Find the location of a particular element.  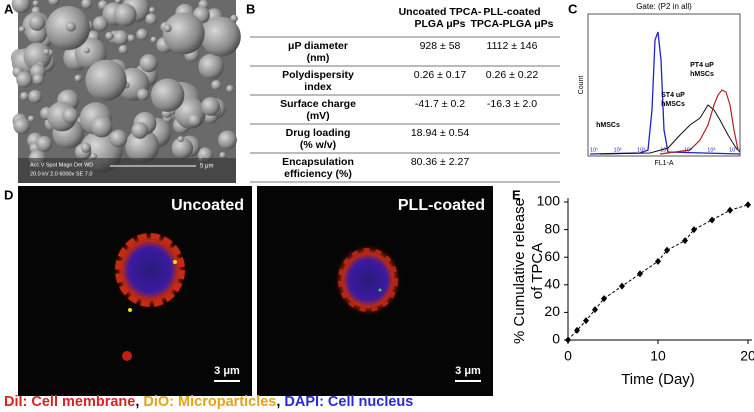

caption-item: DAPI: Cell nucleus is located at coordinates (348, 402).